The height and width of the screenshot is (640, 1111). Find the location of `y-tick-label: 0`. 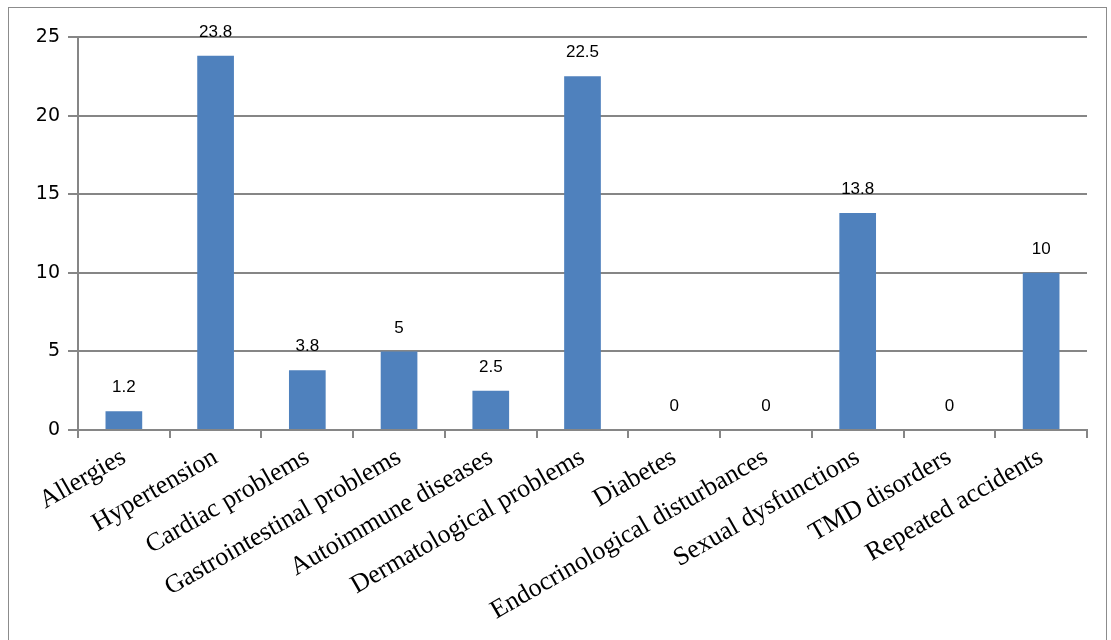

y-tick-label: 0 is located at coordinates (53, 427).